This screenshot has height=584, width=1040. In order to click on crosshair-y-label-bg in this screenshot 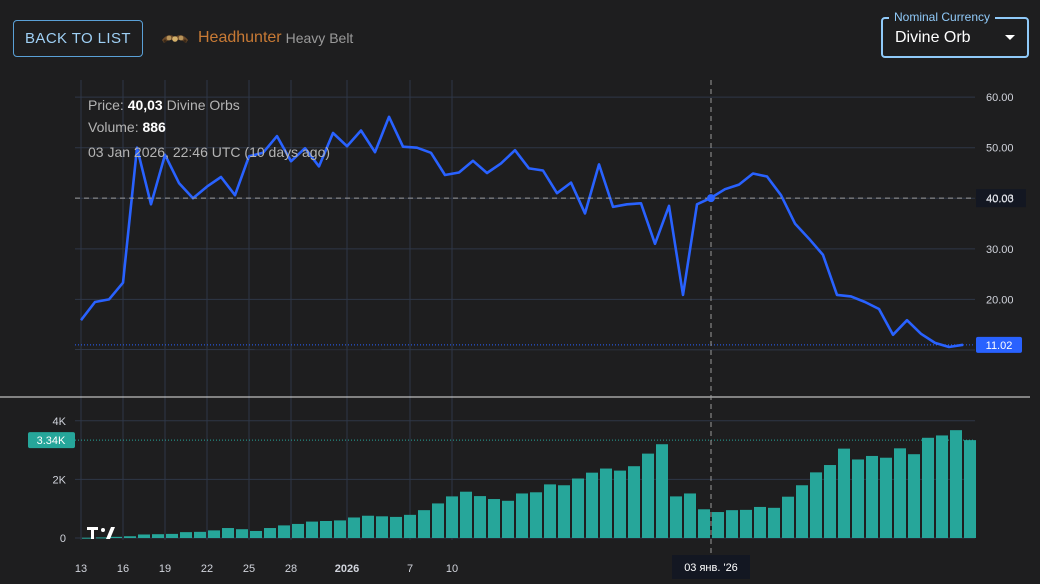, I will do `click(1001, 198)`.